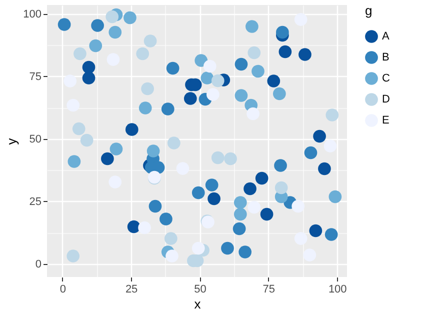 The width and height of the screenshot is (422, 322). Describe the element at coordinates (200, 290) in the screenshot. I see `x-tick-label: 50` at that location.